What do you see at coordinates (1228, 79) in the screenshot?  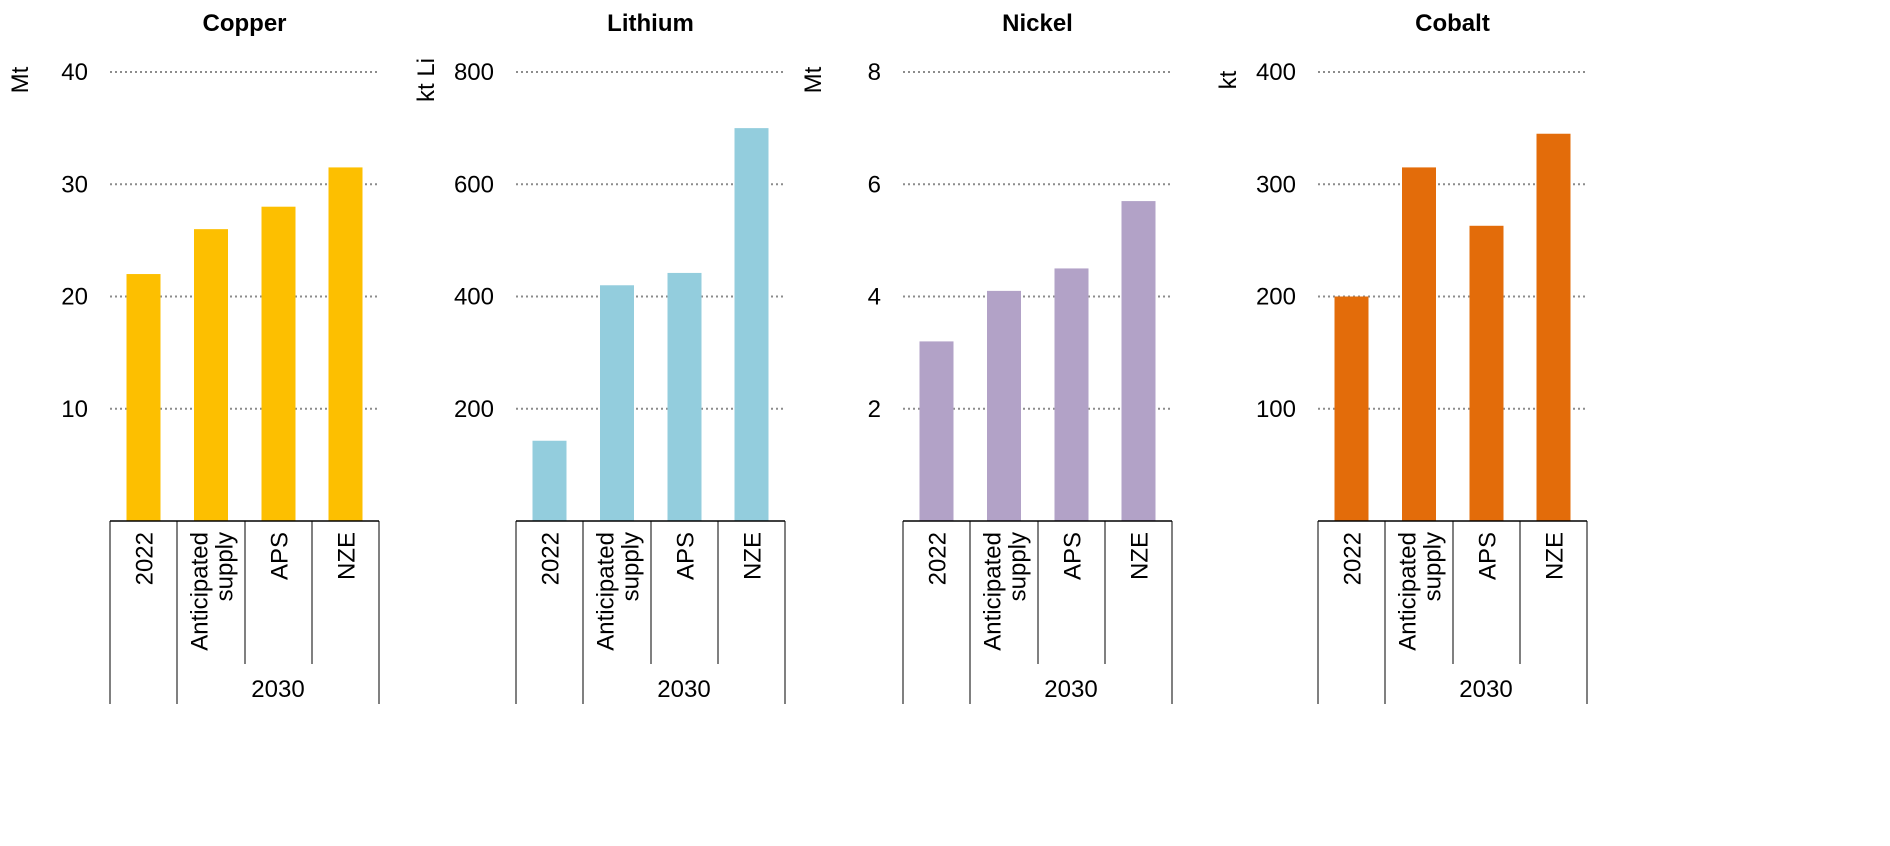 I see `y-axis-label: kt` at bounding box center [1228, 79].